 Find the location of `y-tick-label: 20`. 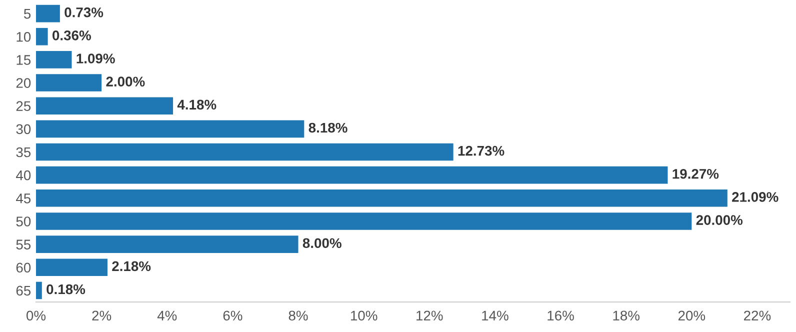

y-tick-label: 20 is located at coordinates (23, 83).